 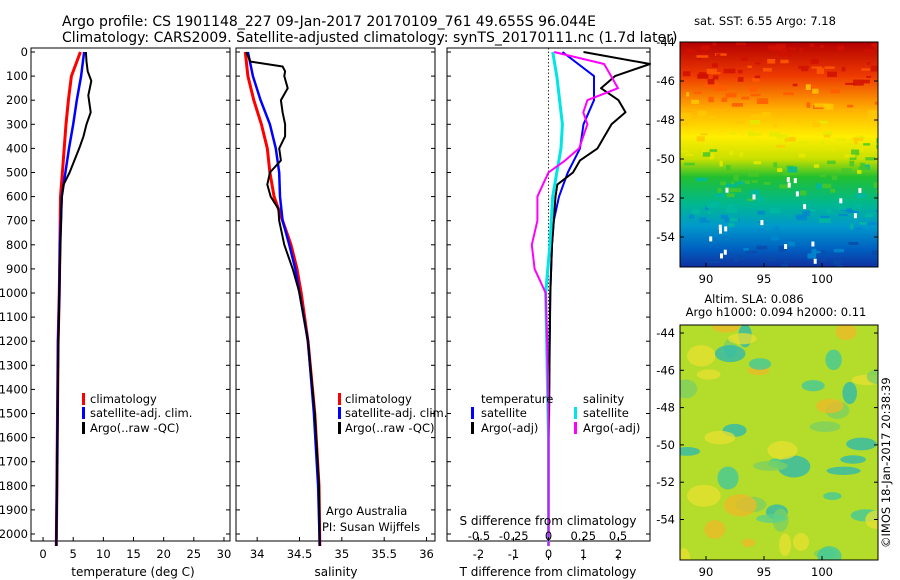 What do you see at coordinates (548, 554) in the screenshot?
I see `x-tick-label: 0` at bounding box center [548, 554].